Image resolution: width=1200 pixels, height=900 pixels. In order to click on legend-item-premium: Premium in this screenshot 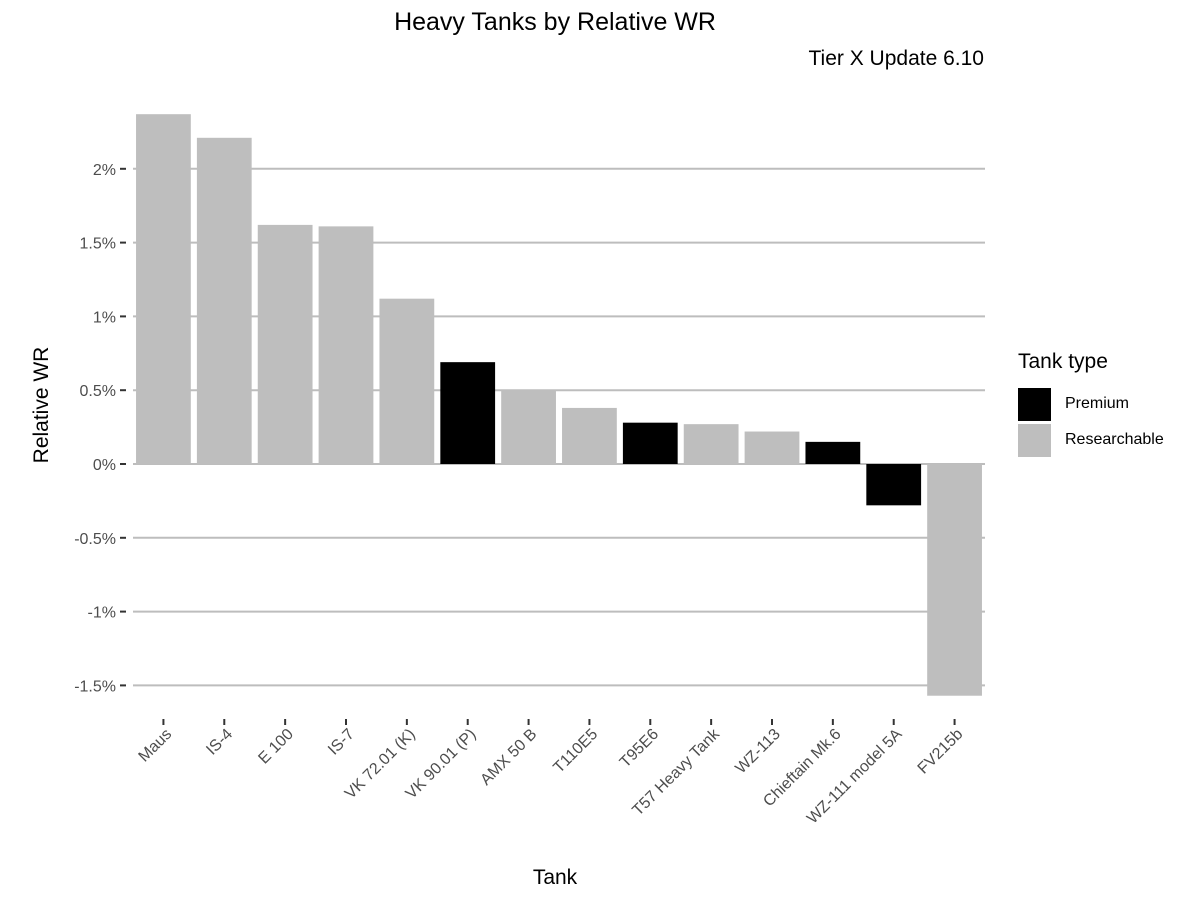, I will do `click(1091, 404)`.